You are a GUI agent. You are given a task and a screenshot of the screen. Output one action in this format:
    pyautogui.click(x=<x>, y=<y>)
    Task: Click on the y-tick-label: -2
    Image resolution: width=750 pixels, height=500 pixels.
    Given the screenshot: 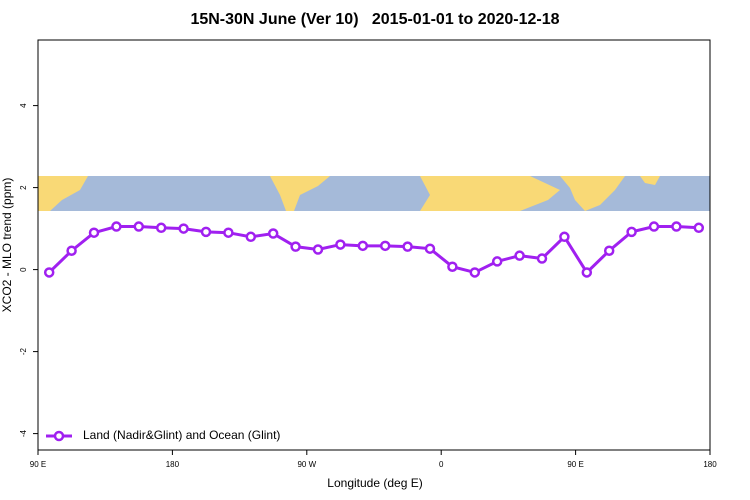 What is the action you would take?
    pyautogui.click(x=23, y=351)
    